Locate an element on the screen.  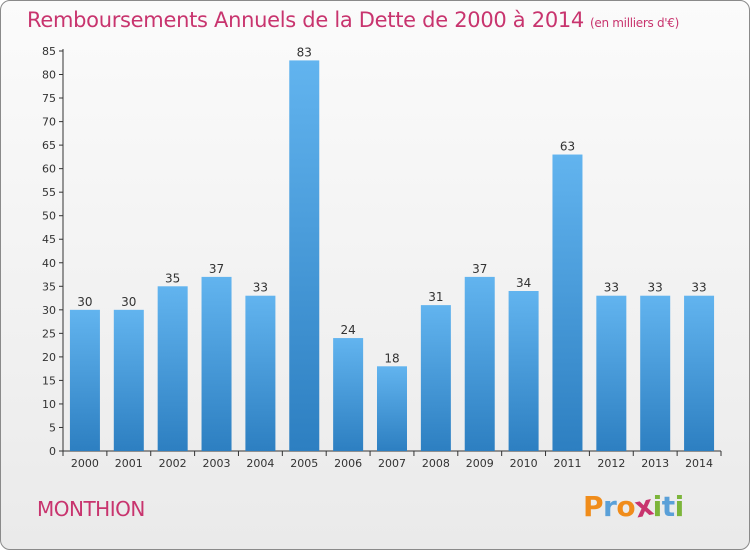
y-tick-label: 75 is located at coordinates (49, 98).